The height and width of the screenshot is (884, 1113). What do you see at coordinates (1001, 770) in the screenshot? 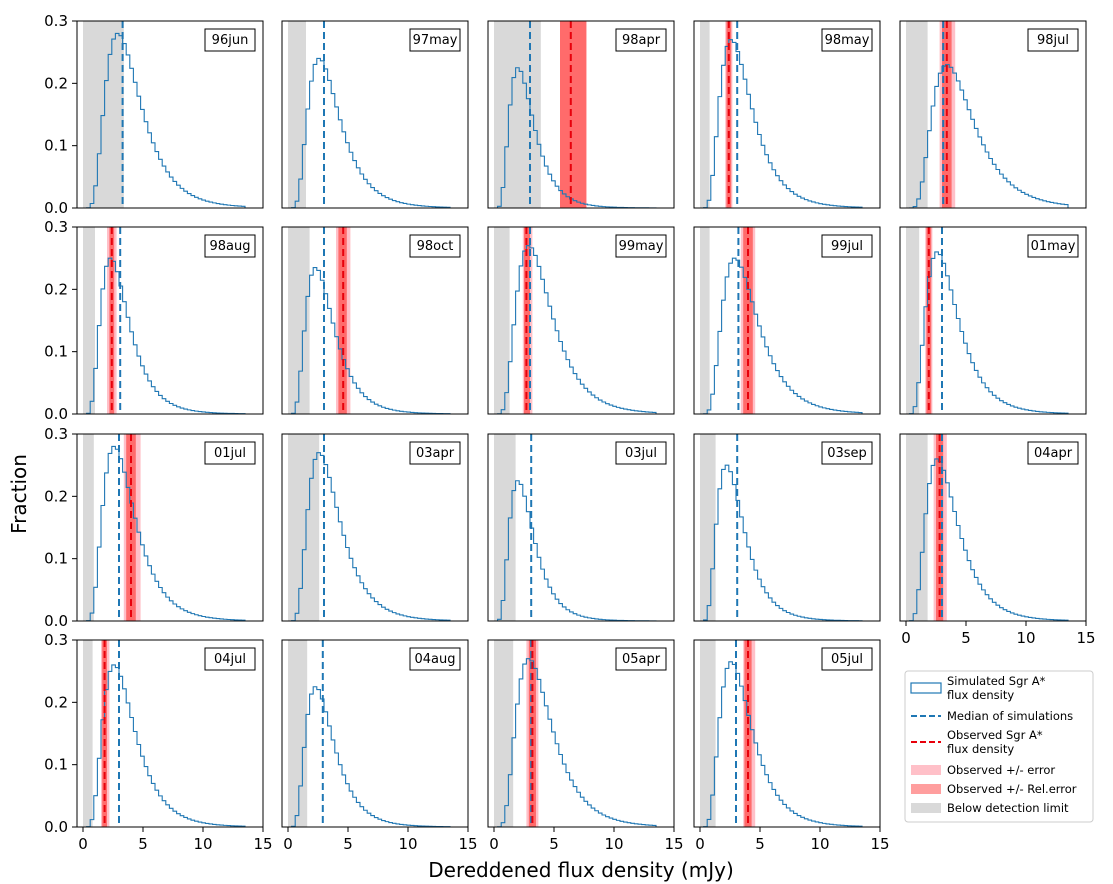
I see `legend-label: Observed +/- error` at bounding box center [1001, 770].